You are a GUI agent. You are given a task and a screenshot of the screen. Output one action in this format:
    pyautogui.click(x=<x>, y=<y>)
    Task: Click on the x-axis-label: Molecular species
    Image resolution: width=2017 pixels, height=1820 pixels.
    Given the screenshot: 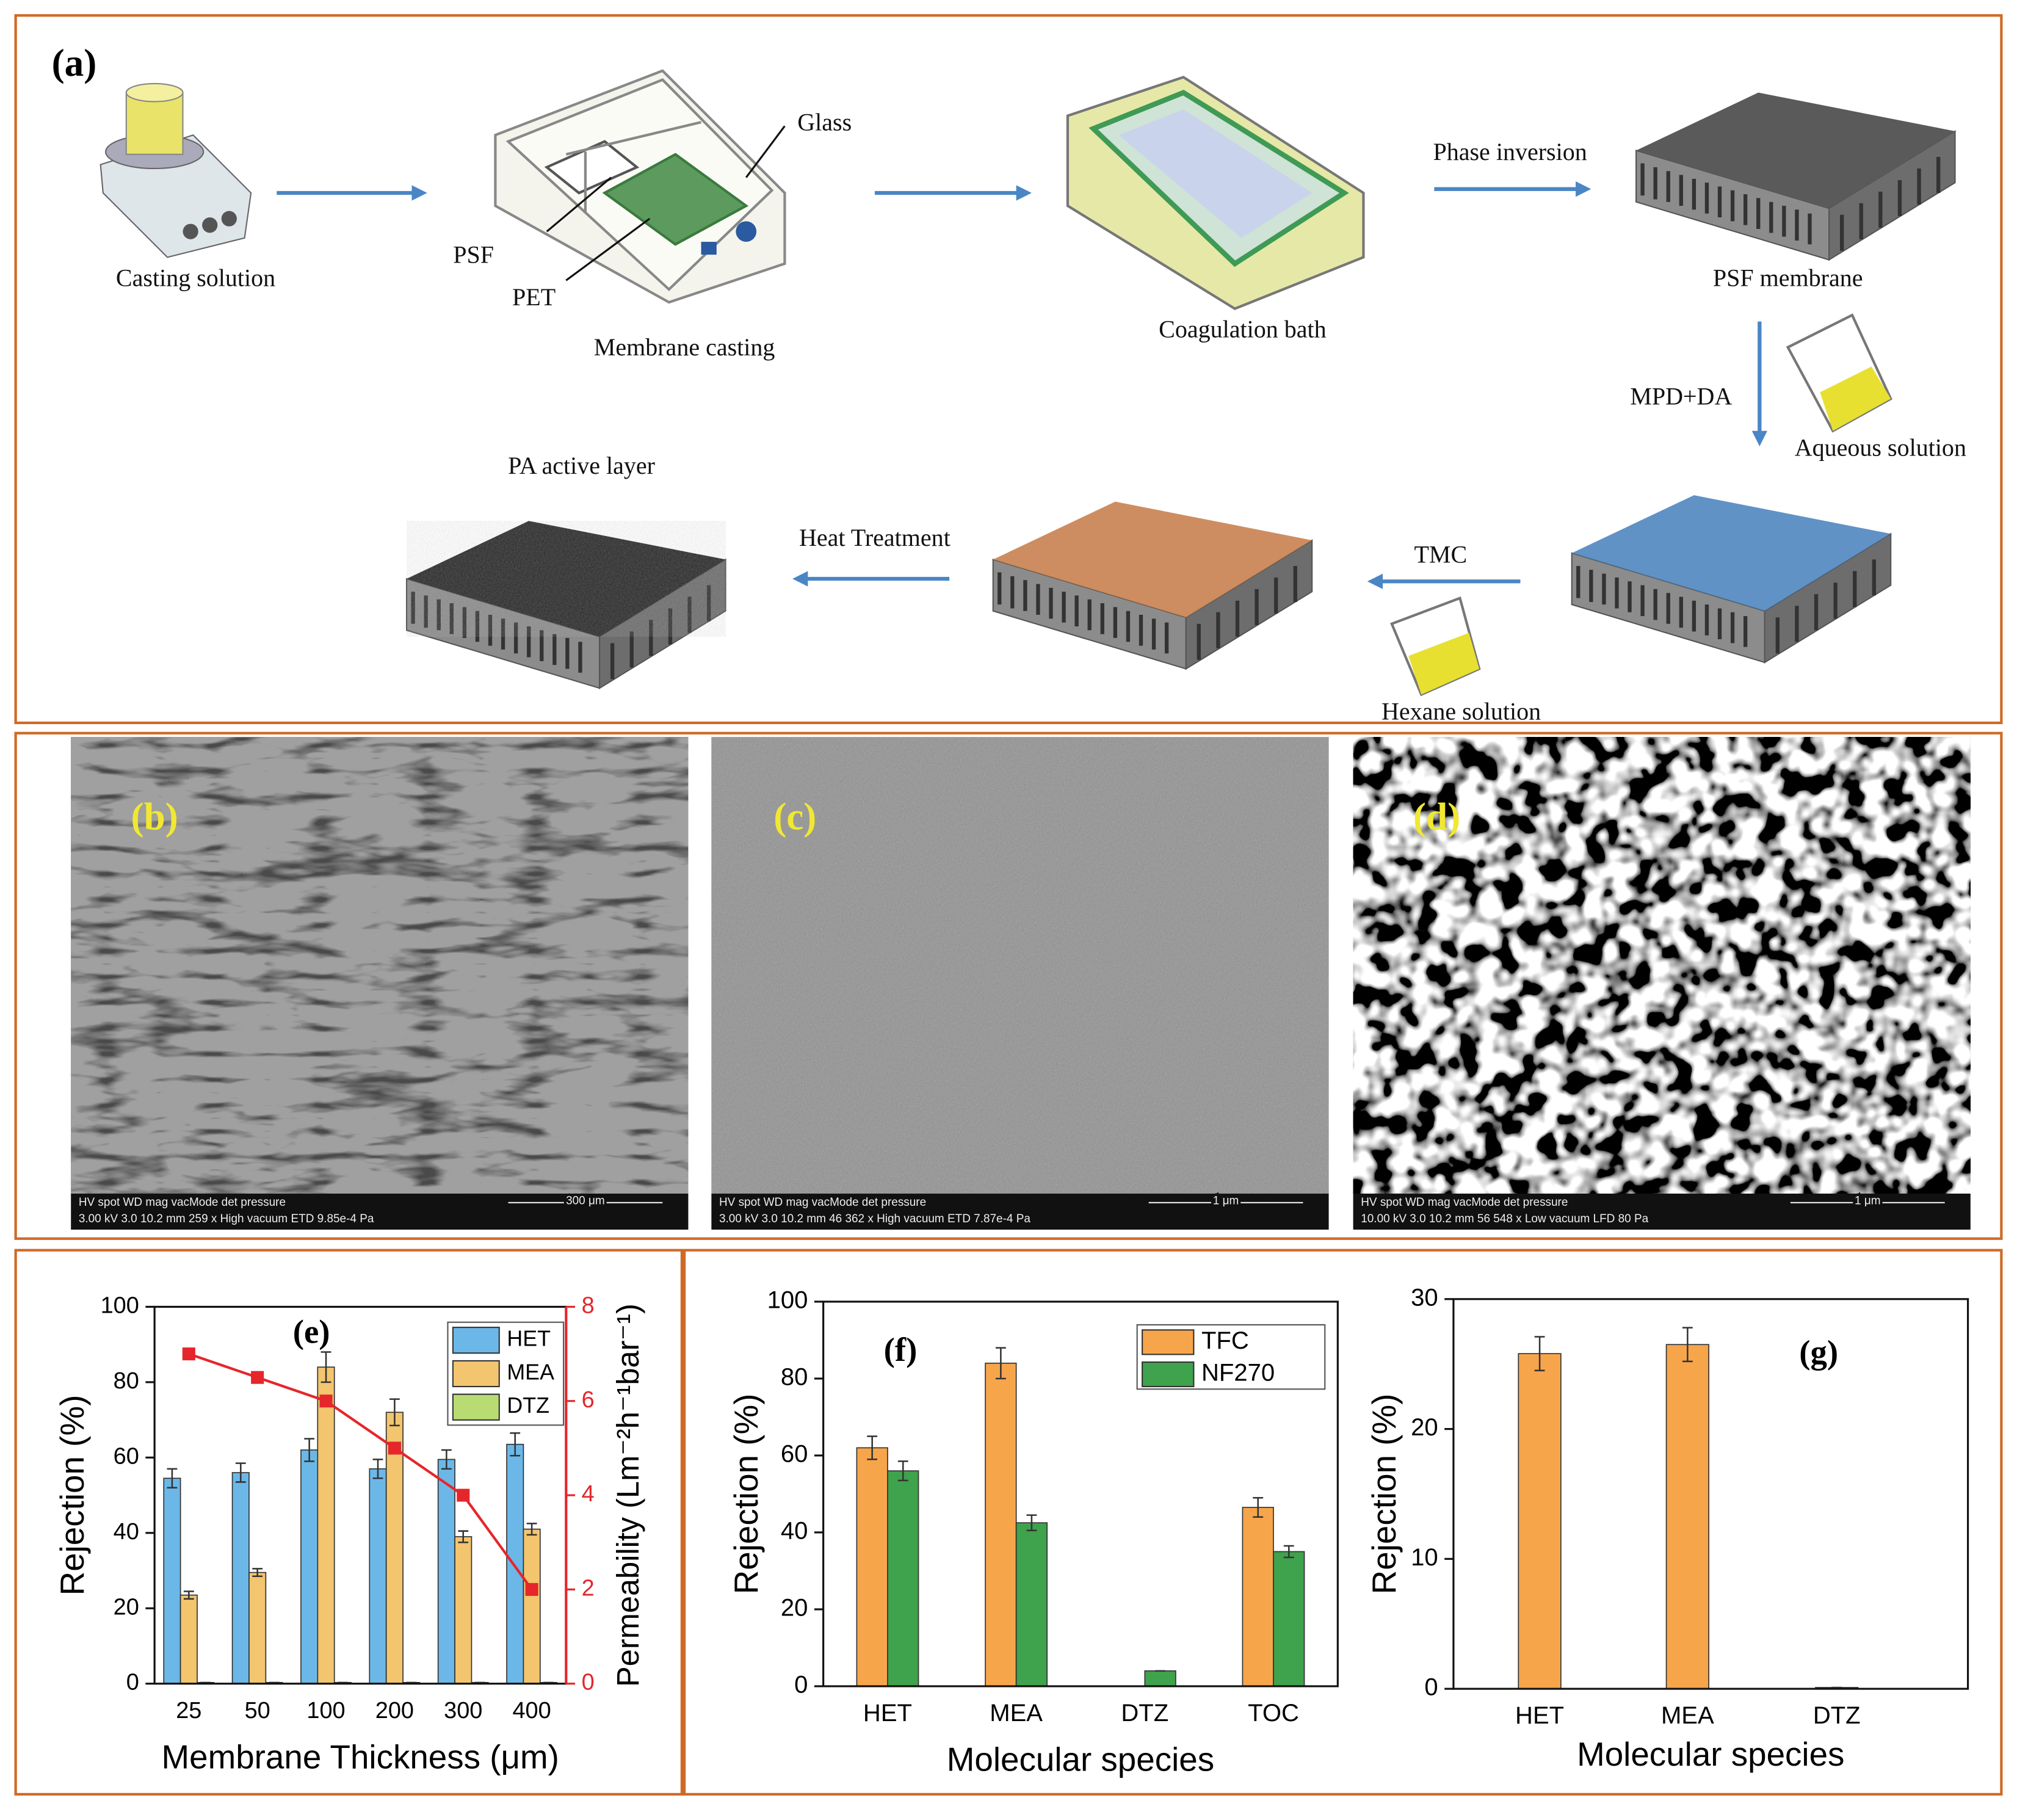 What is the action you would take?
    pyautogui.click(x=1710, y=1754)
    